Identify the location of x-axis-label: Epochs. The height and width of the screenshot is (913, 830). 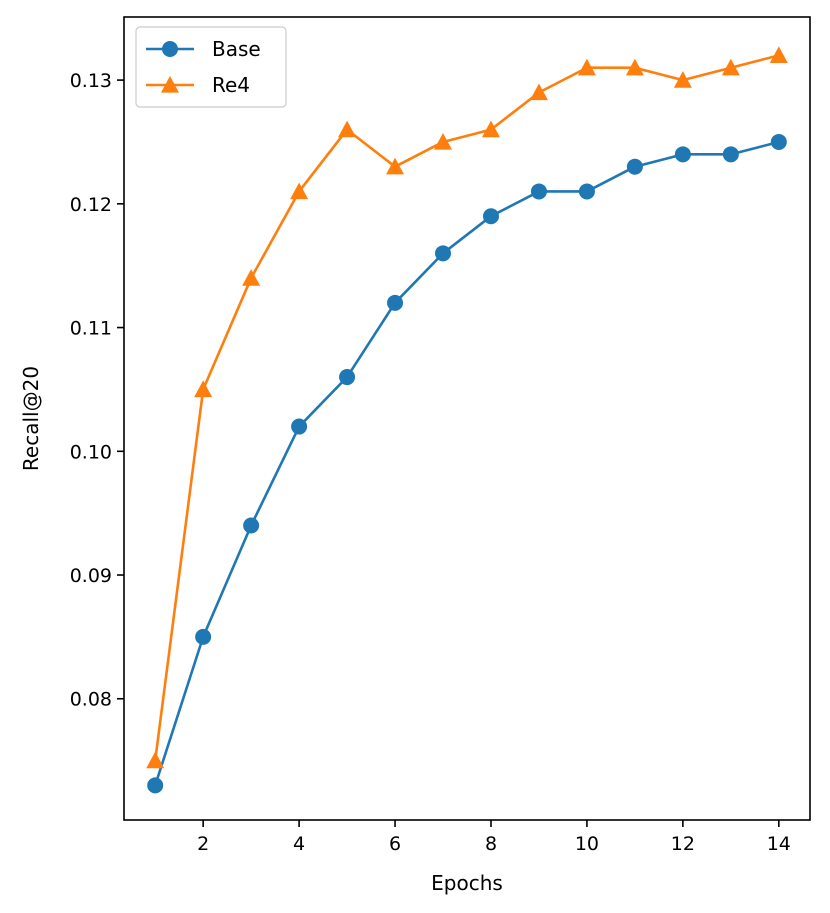
(467, 883).